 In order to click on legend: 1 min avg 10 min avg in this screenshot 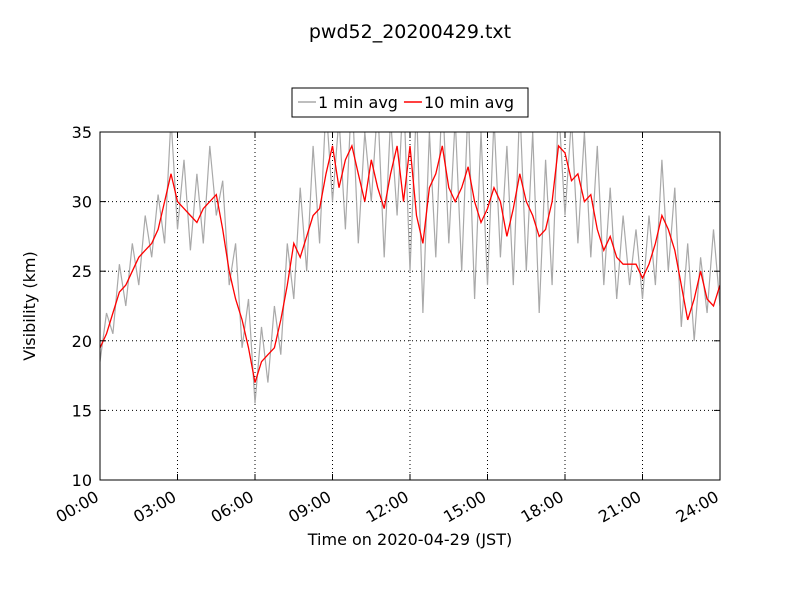, I will do `click(410, 102)`.